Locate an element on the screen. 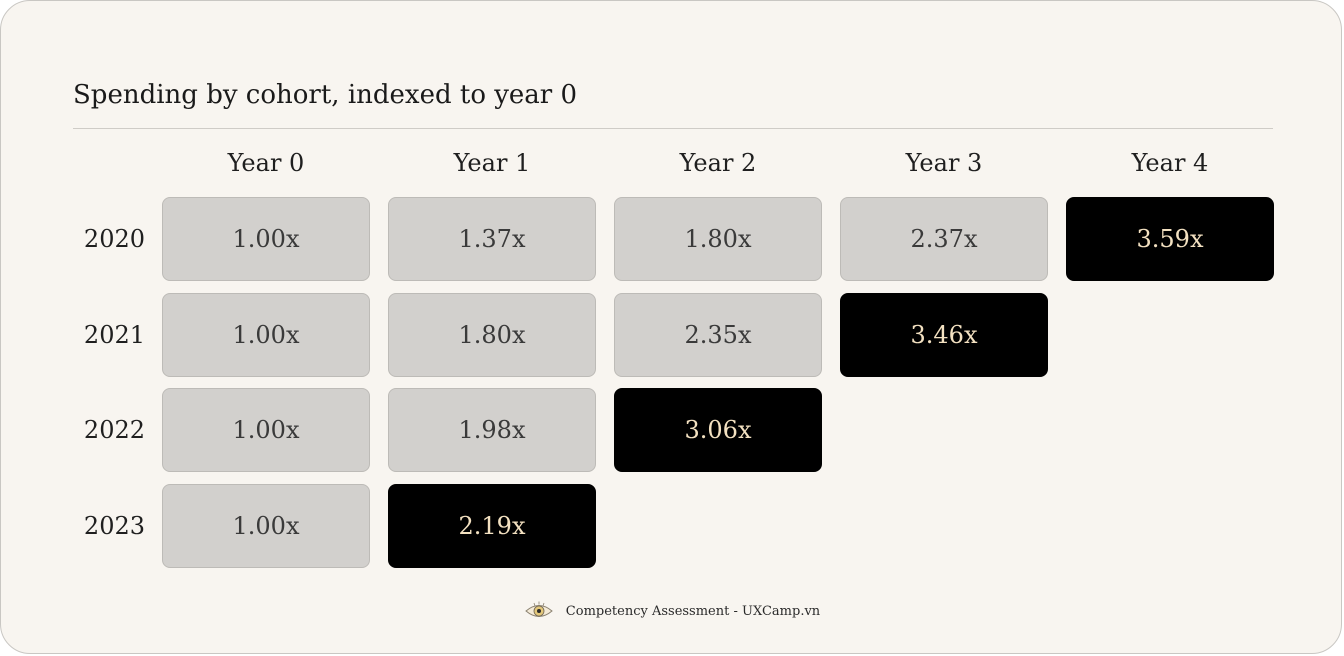  column-header: Year 3 is located at coordinates (944, 163).